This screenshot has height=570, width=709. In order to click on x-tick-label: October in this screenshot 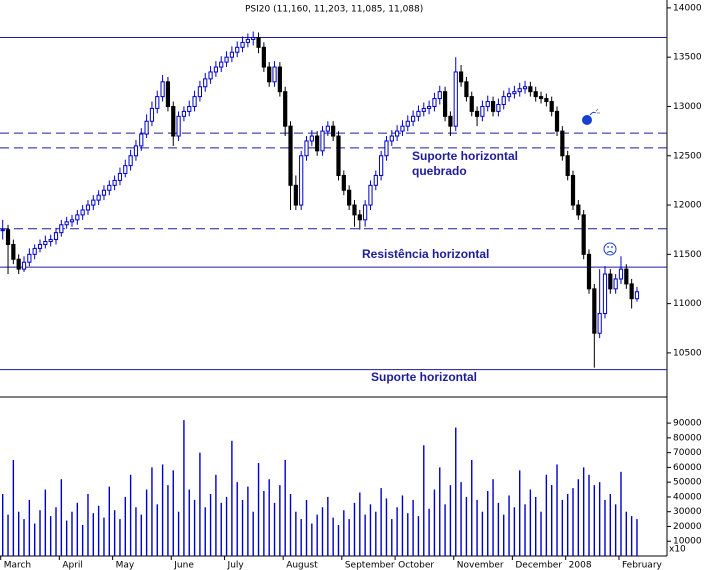, I will do `click(416, 565)`.